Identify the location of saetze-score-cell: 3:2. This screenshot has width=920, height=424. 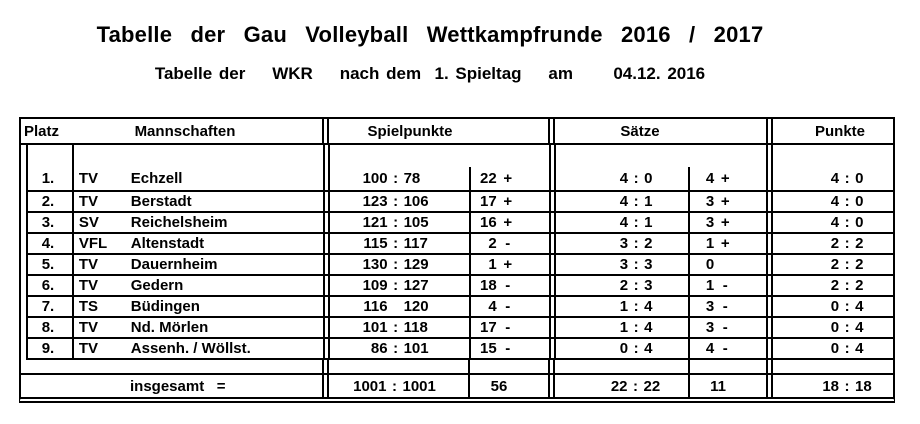
(623, 243).